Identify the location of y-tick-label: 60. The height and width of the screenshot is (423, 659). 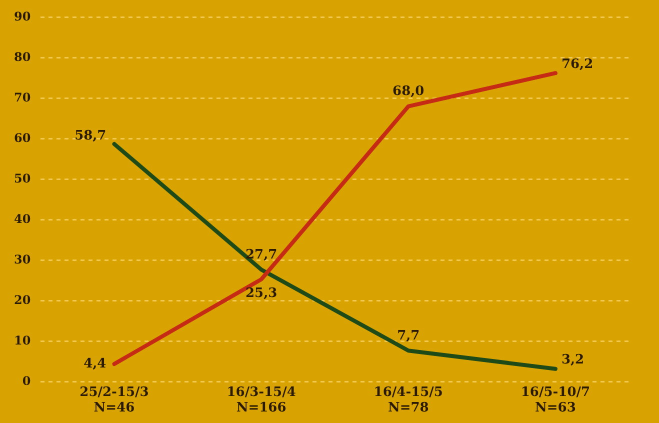
(22, 137).